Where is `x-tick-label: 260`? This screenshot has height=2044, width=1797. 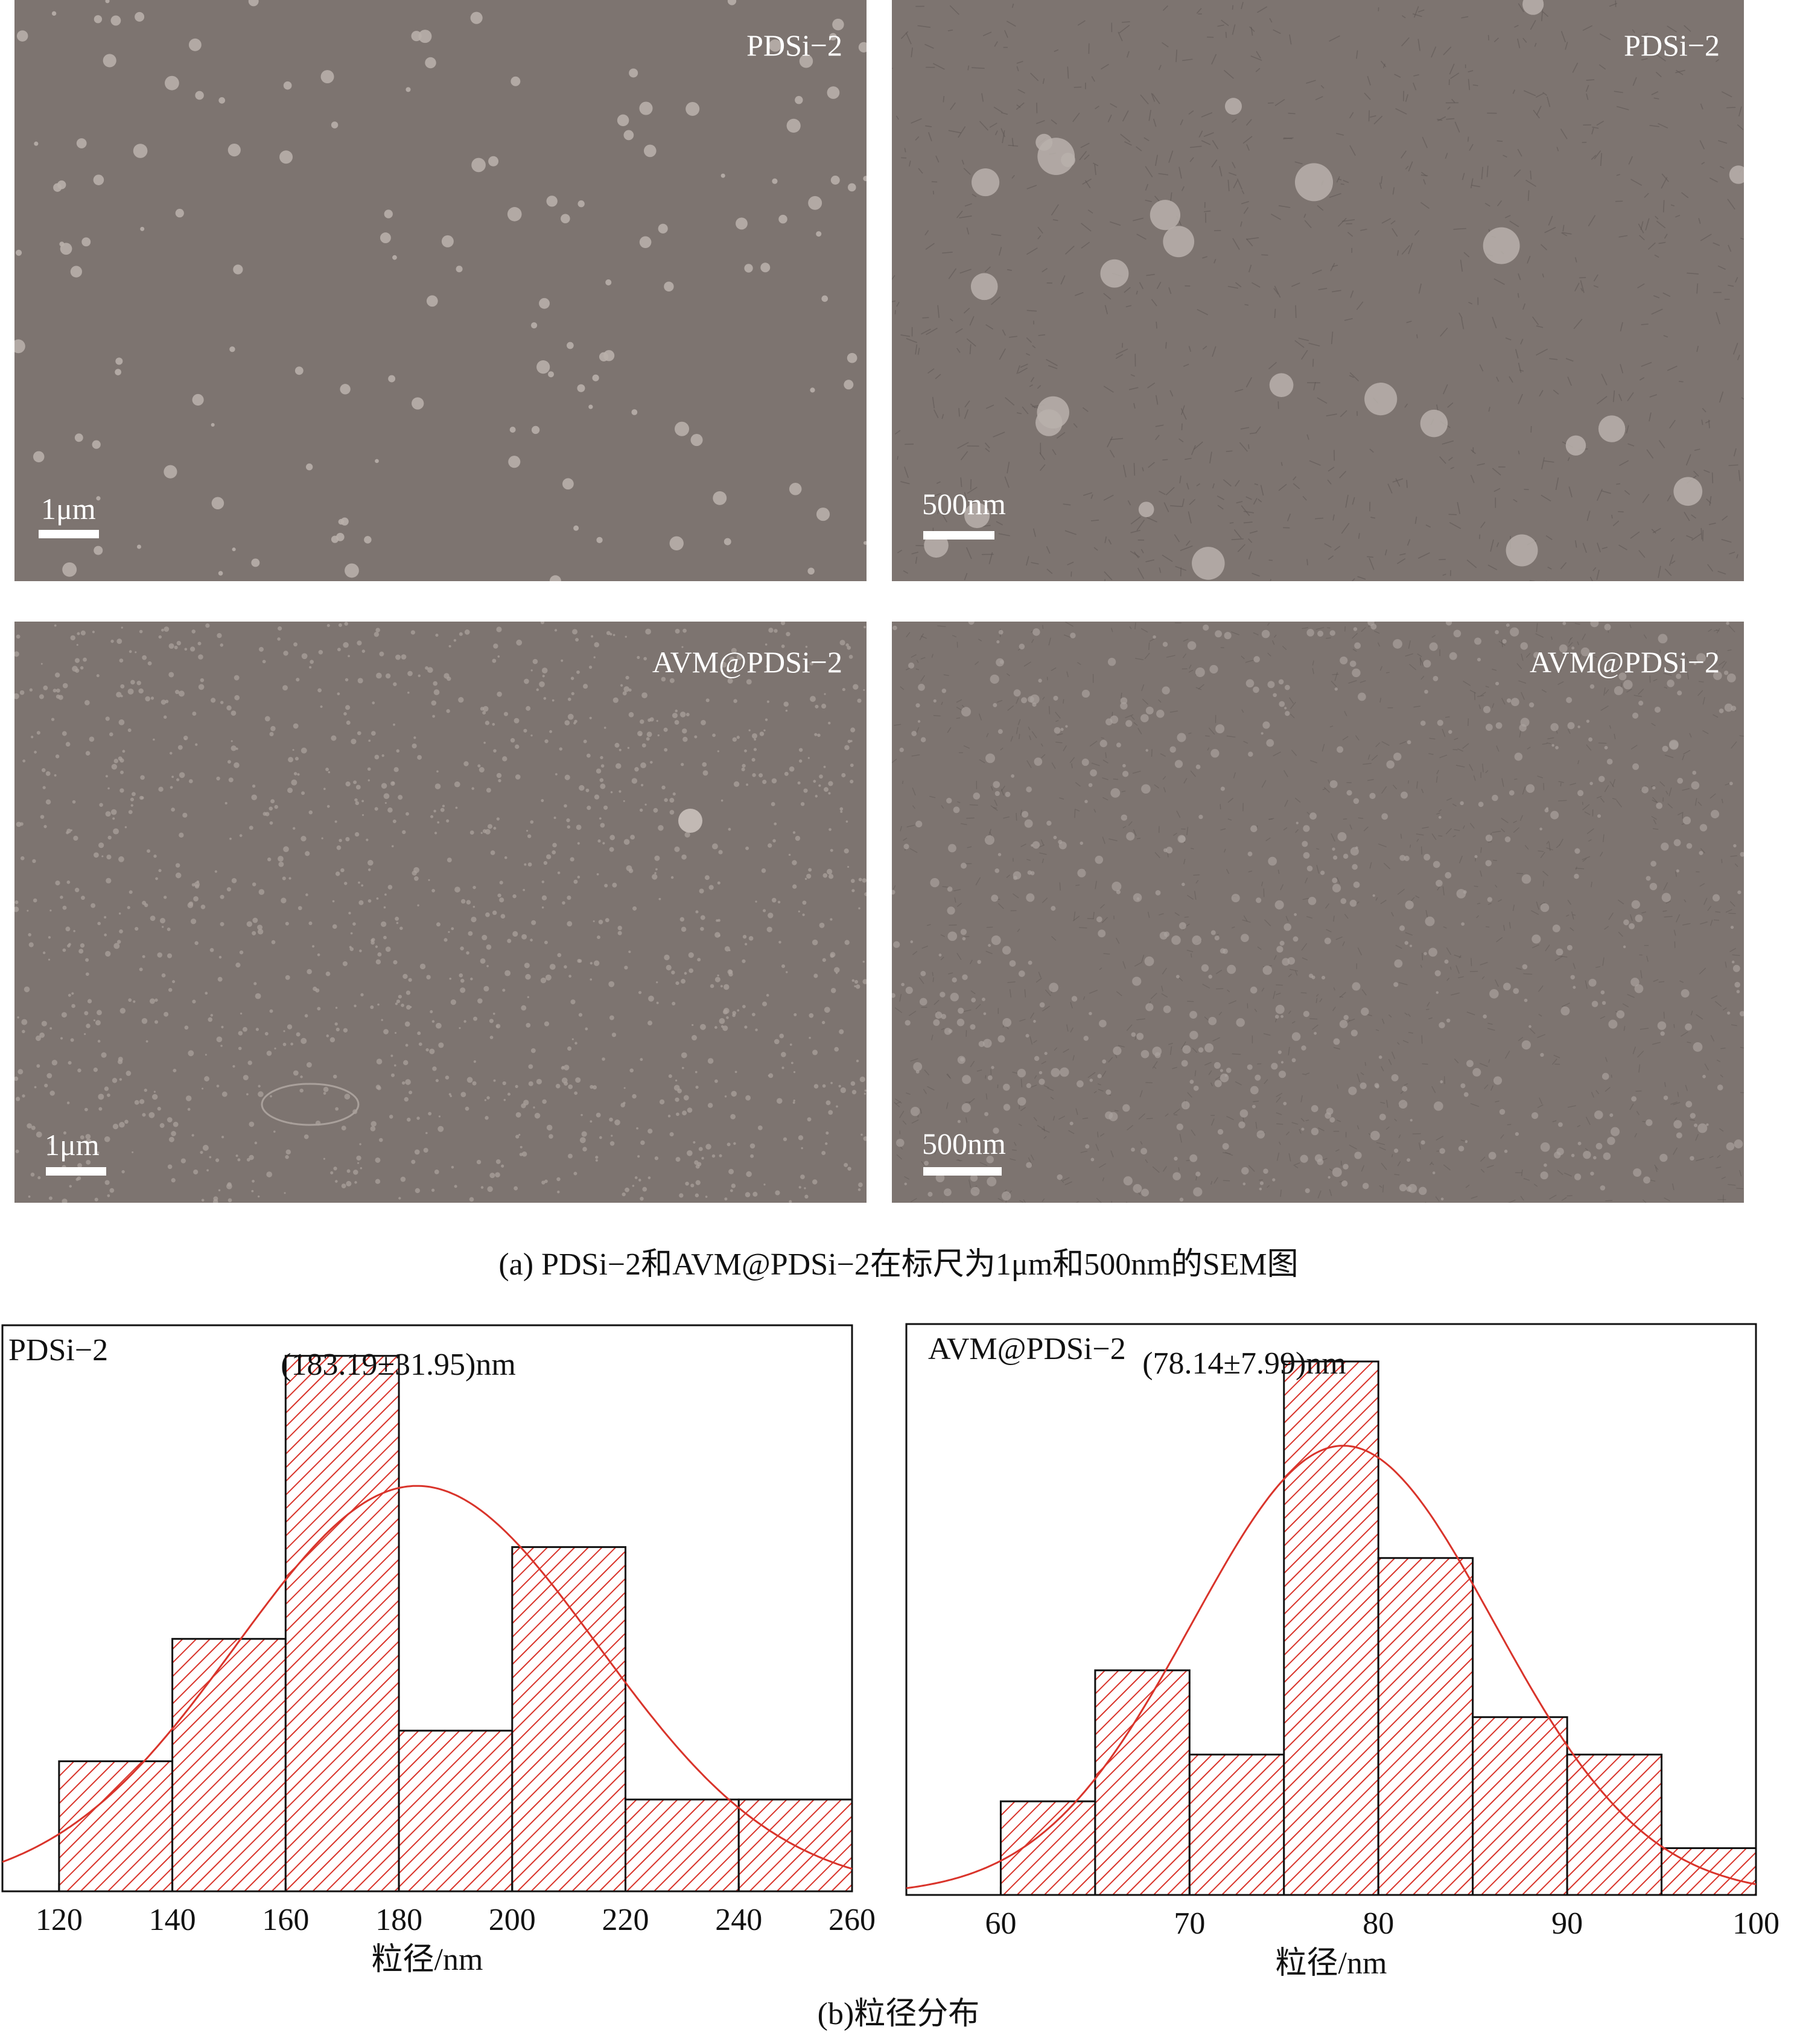
x-tick-label: 260 is located at coordinates (853, 1920).